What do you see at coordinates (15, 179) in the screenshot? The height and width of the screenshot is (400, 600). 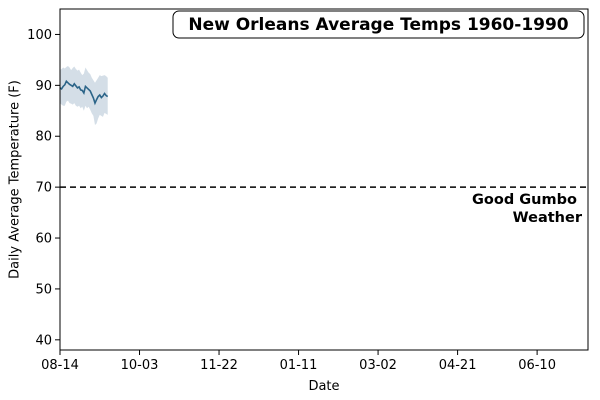 I see `y-axis-label: Daily Average Temperature (F)` at bounding box center [15, 179].